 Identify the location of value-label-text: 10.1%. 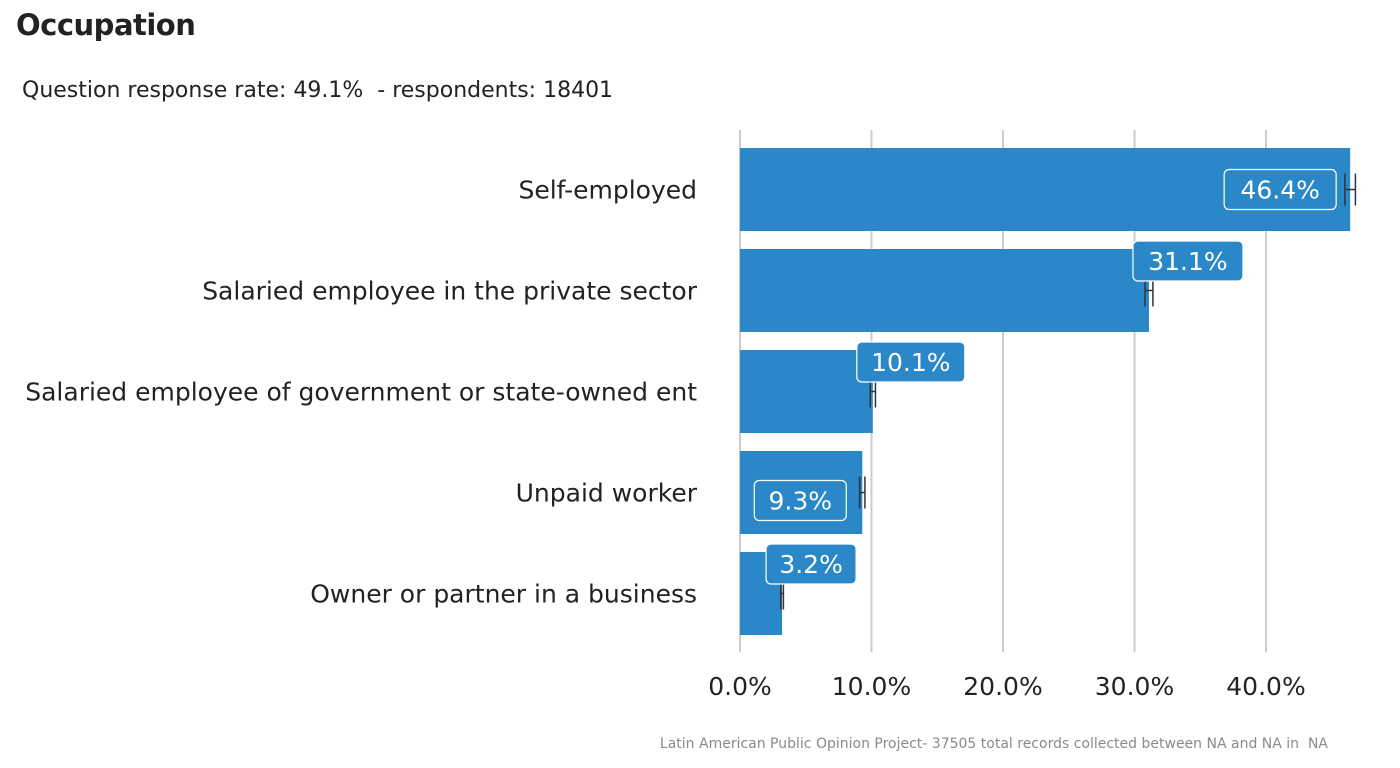
(910, 362).